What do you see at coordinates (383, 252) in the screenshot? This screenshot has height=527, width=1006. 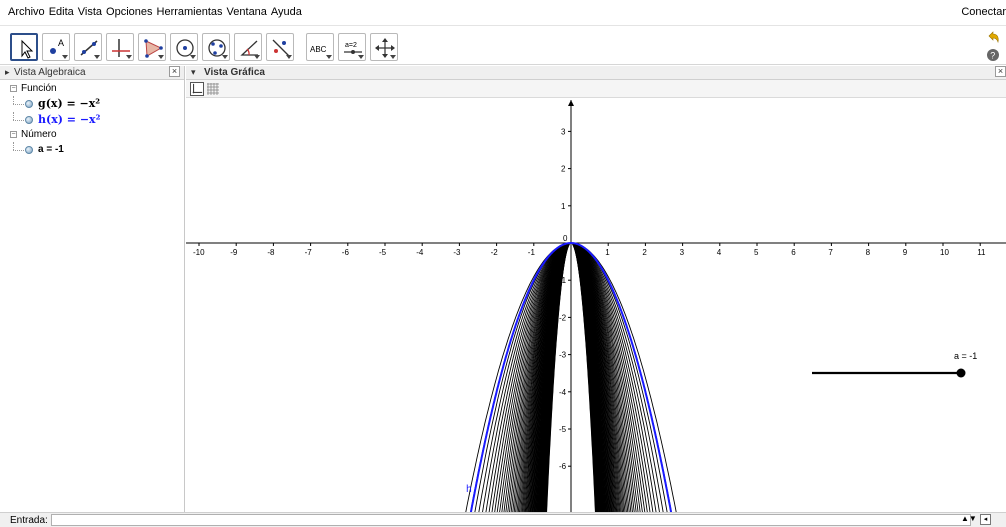 I see `x-tick-label: -5` at bounding box center [383, 252].